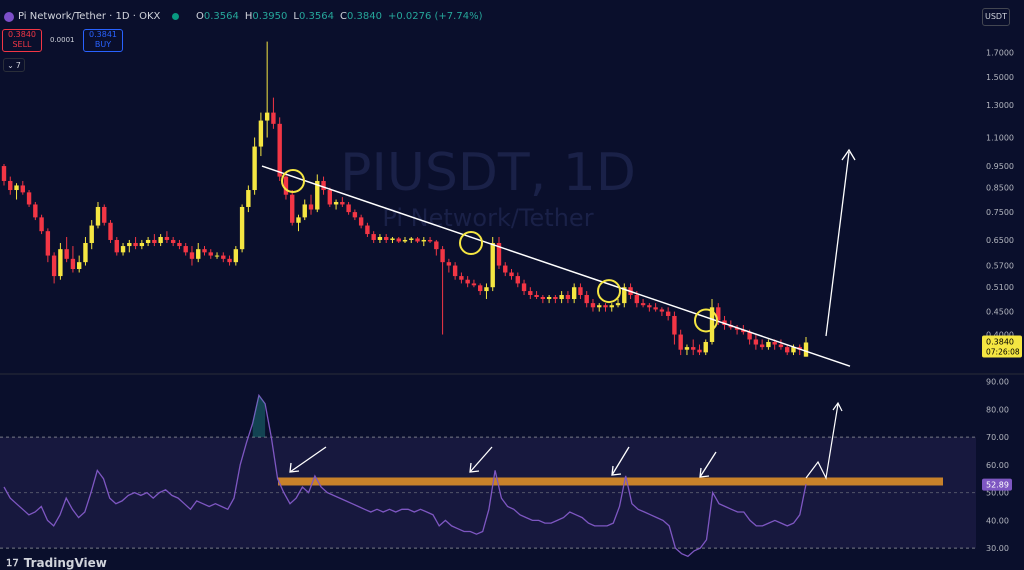  What do you see at coordinates (435, 16) in the screenshot?
I see `change-value: +0.0276 (+7.74%)` at bounding box center [435, 16].